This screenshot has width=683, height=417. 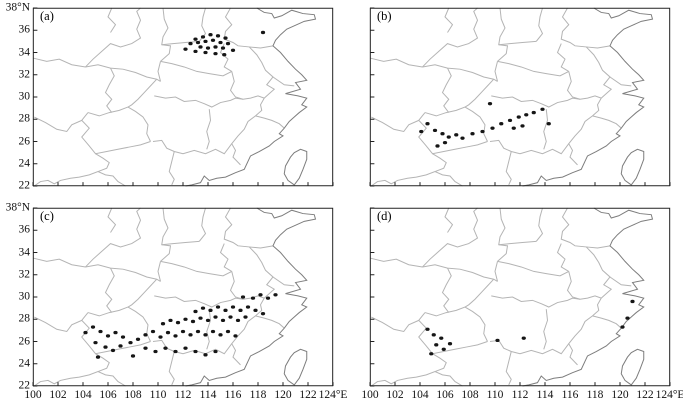 What do you see at coordinates (16, 96) in the screenshot?
I see `y-axis-labels-top-row: 38°N 36 34 32 30 28 26 24 22` at bounding box center [16, 96].